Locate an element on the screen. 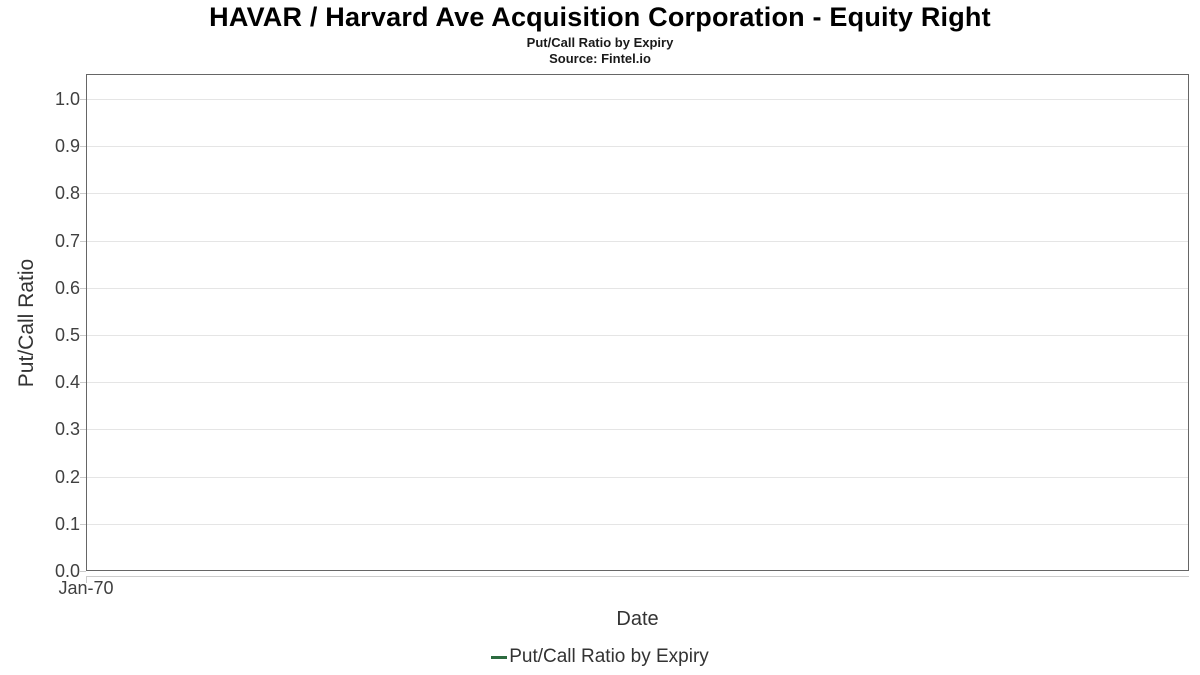 Image resolution: width=1200 pixels, height=675 pixels. legend-line-marker-icon is located at coordinates (499, 657).